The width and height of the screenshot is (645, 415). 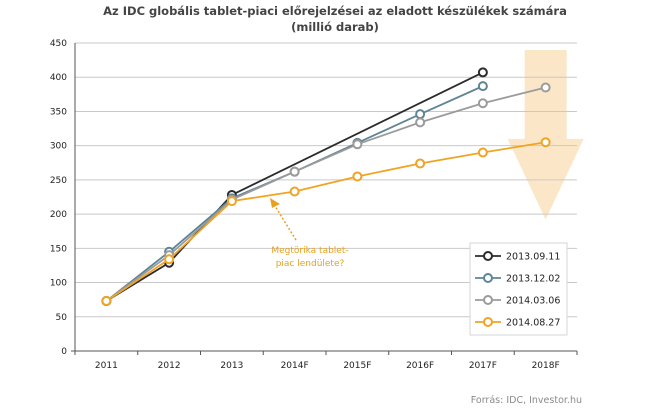 I want to click on legend-label: 2013.09.11, so click(x=533, y=257).